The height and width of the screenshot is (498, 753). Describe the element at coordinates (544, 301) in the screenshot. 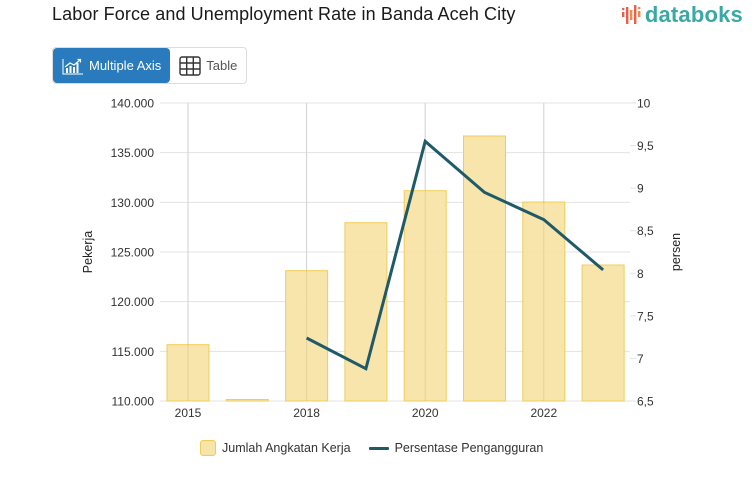

I see `bar-2022` at that location.